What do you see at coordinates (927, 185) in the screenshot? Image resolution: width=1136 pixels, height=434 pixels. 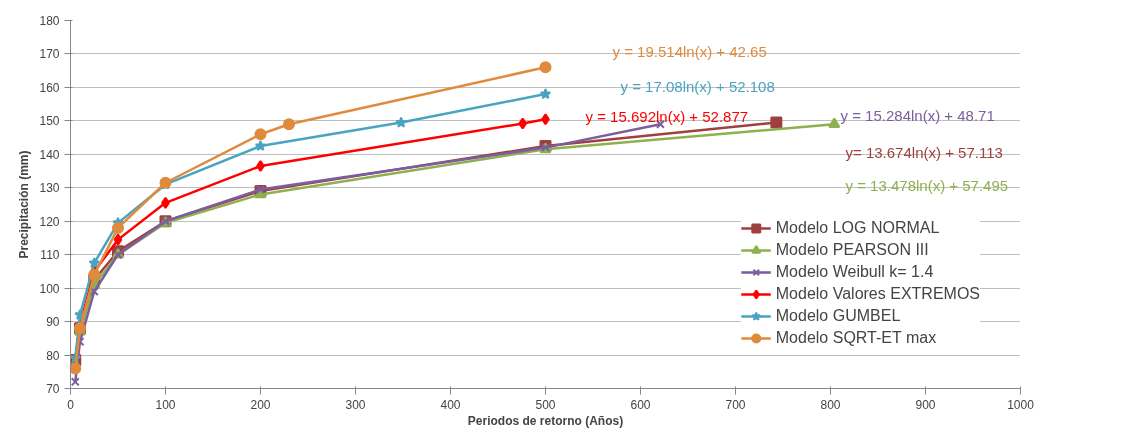 I see `annotation: y = 13.478ln(x) + 57.495` at bounding box center [927, 185].